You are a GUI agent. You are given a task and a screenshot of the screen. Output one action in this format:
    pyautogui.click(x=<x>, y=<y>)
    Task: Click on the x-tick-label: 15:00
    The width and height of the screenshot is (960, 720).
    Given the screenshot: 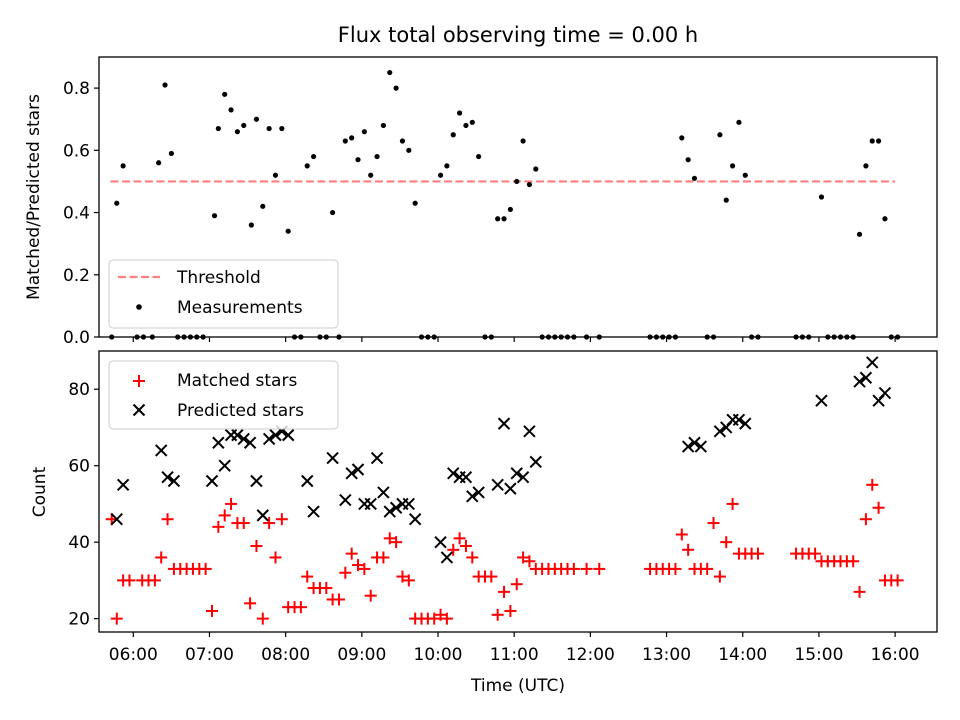 What is the action you would take?
    pyautogui.click(x=818, y=655)
    